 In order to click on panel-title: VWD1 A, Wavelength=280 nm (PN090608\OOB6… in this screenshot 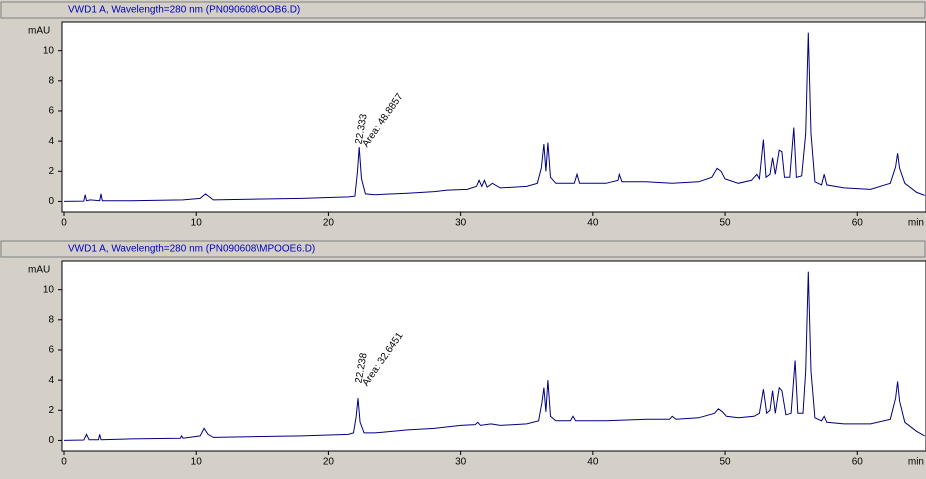, I will do `click(184, 10)`.